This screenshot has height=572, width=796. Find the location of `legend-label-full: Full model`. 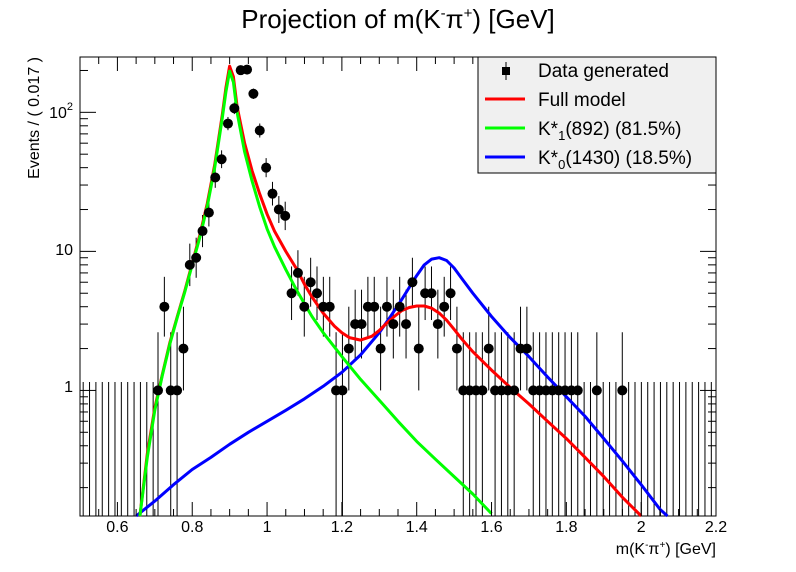

legend-label-full: Full model is located at coordinates (582, 100).